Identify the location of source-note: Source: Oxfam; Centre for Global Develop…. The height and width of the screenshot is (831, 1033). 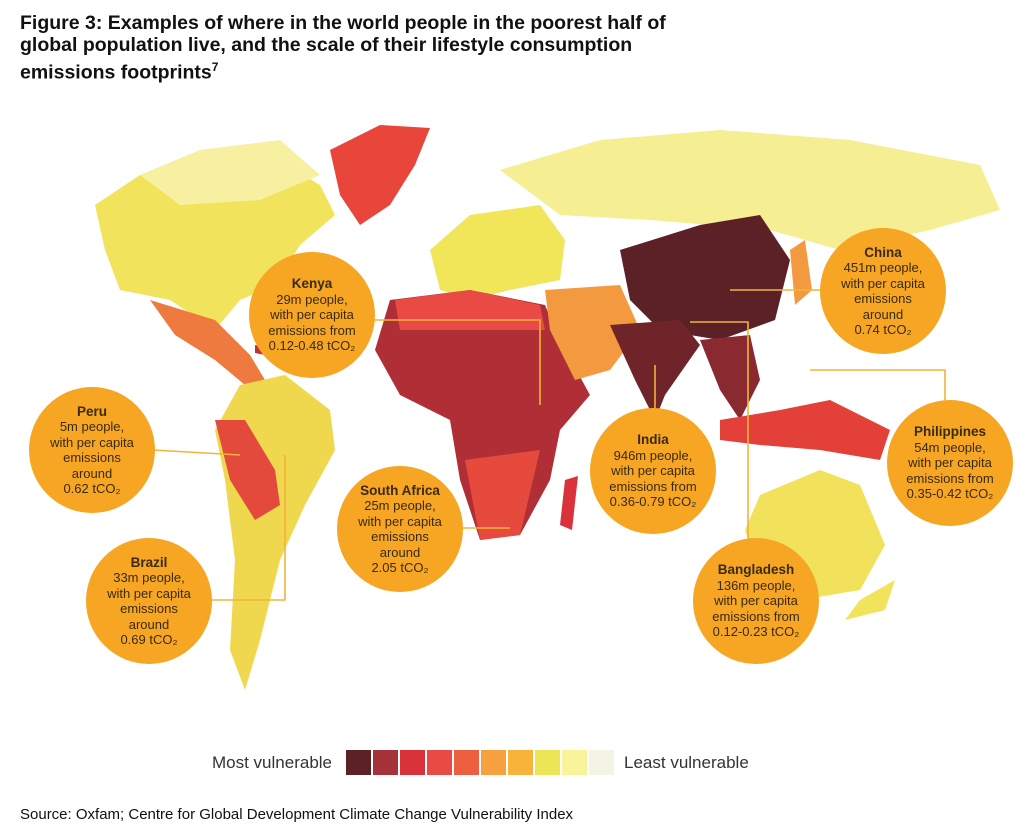
(297, 814).